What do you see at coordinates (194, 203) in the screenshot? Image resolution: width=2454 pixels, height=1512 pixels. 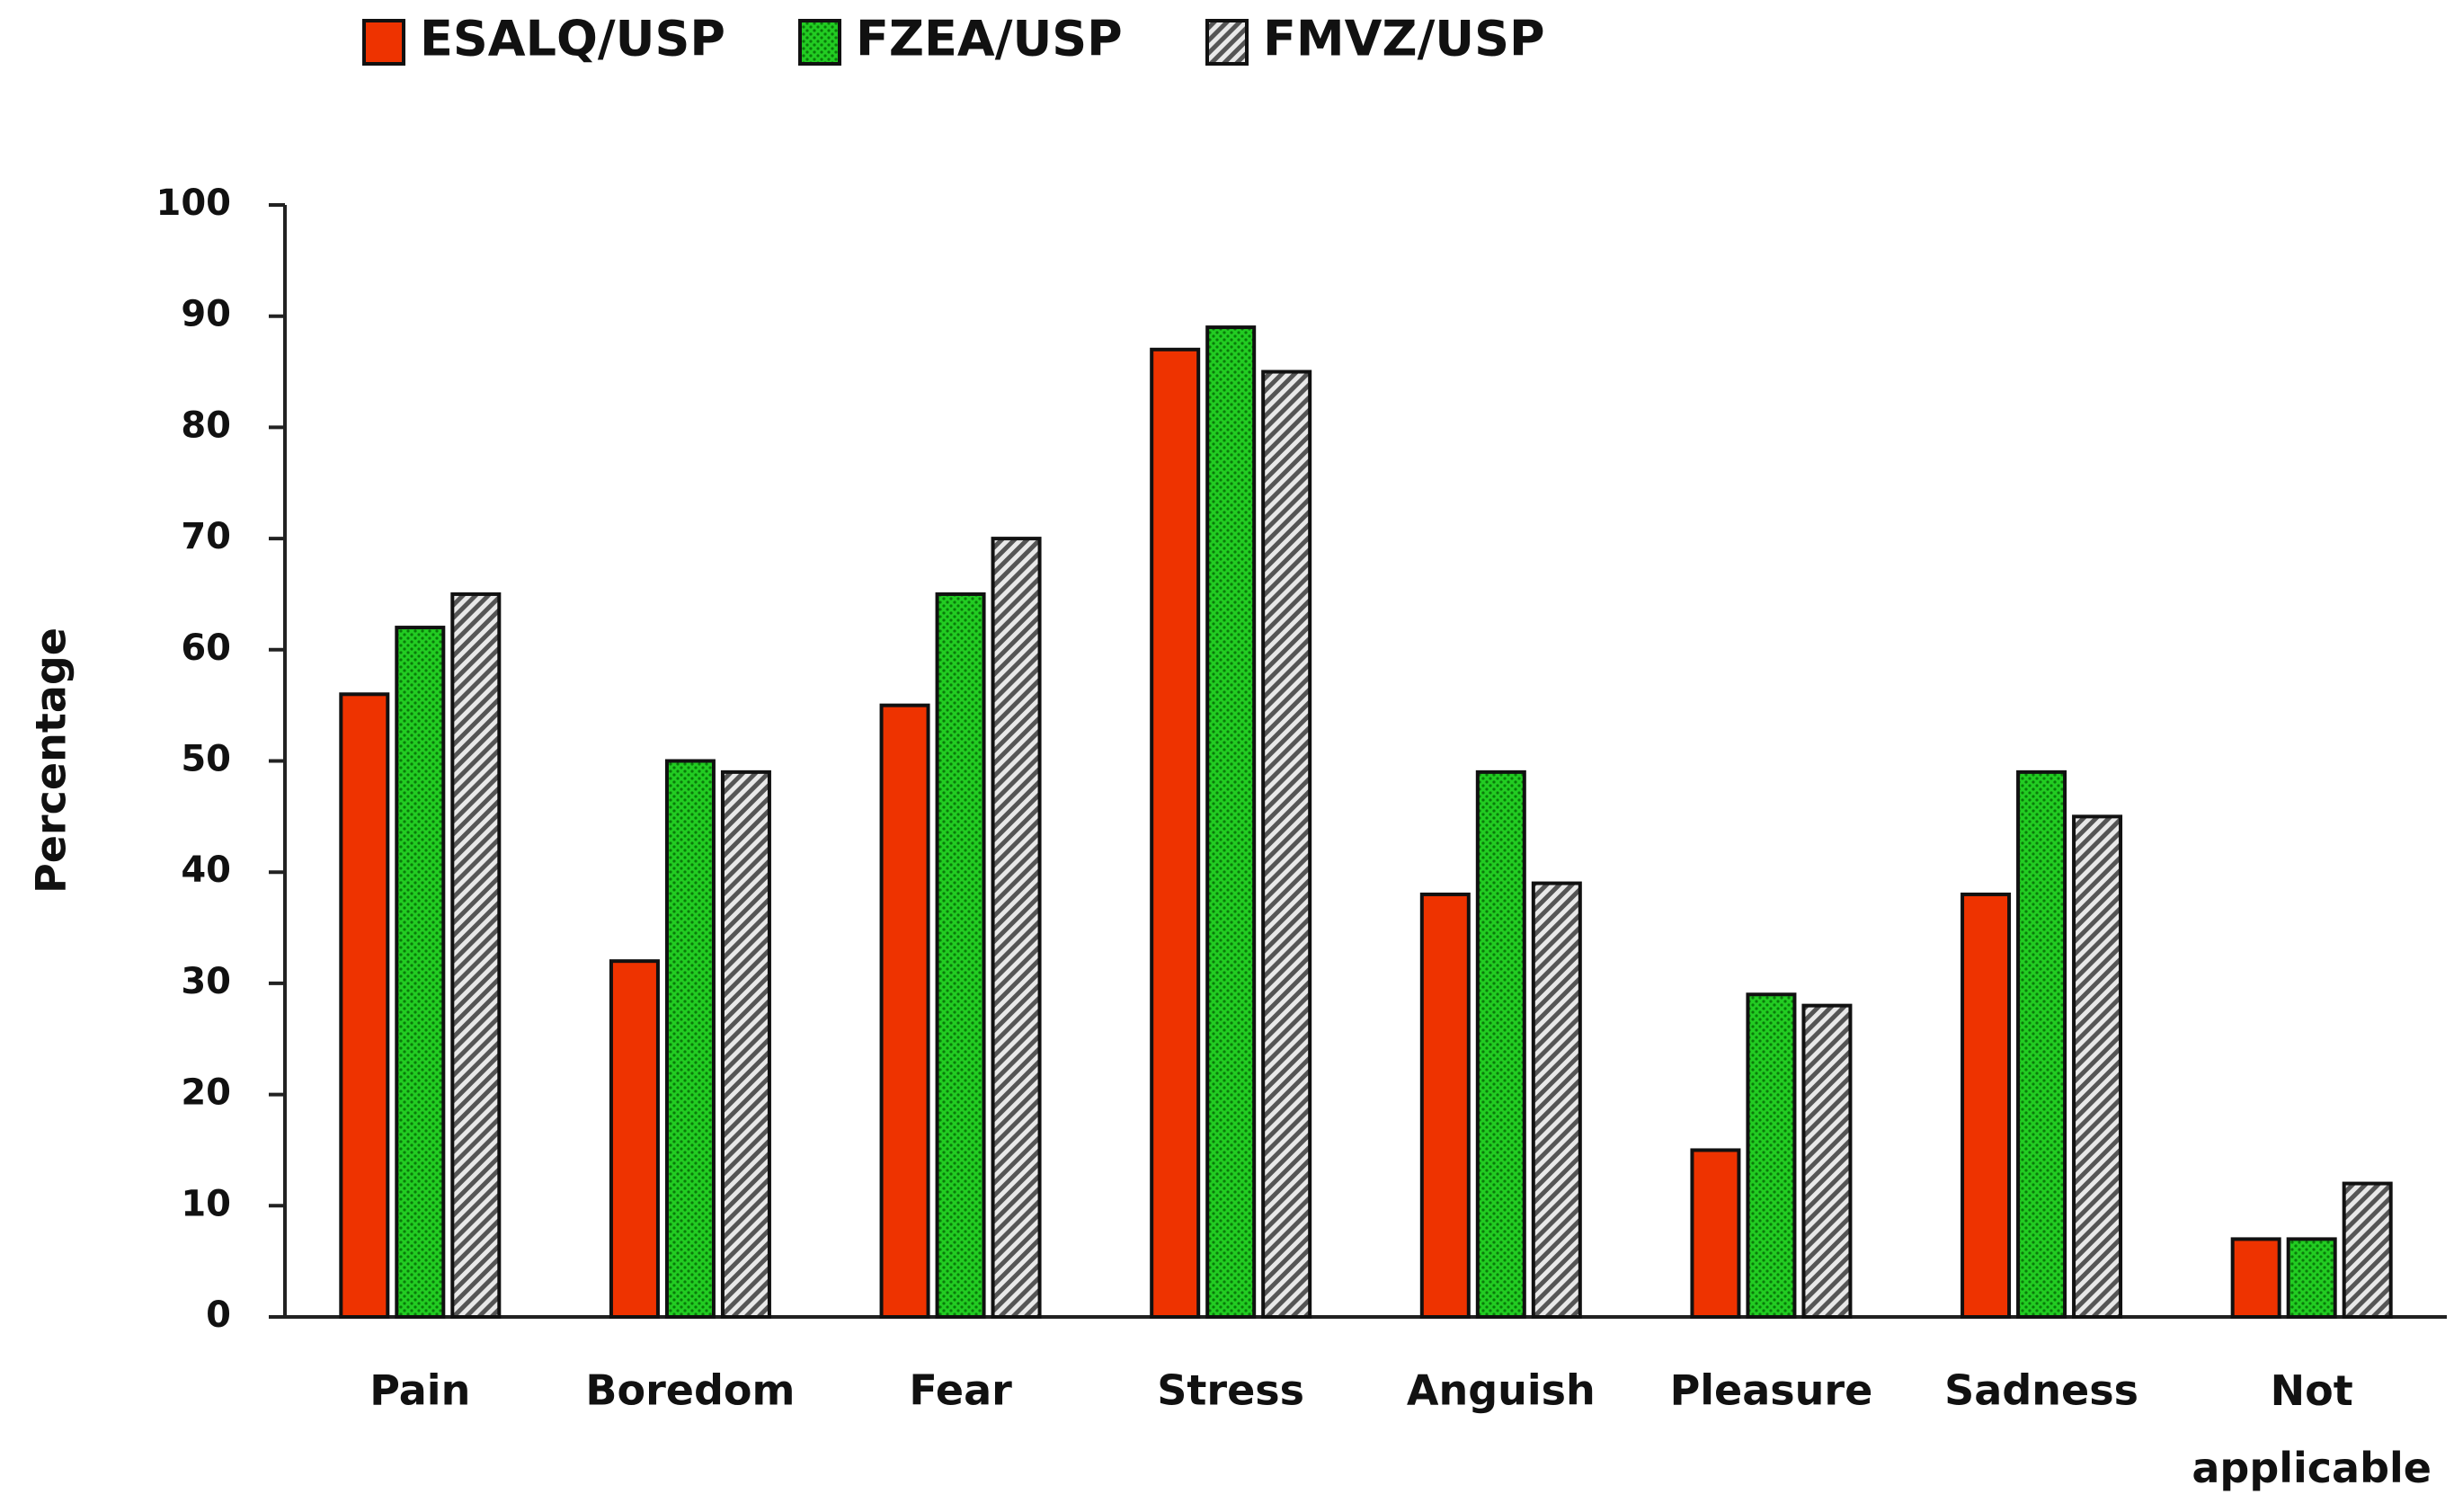 I see `y-tick-label: 100` at bounding box center [194, 203].